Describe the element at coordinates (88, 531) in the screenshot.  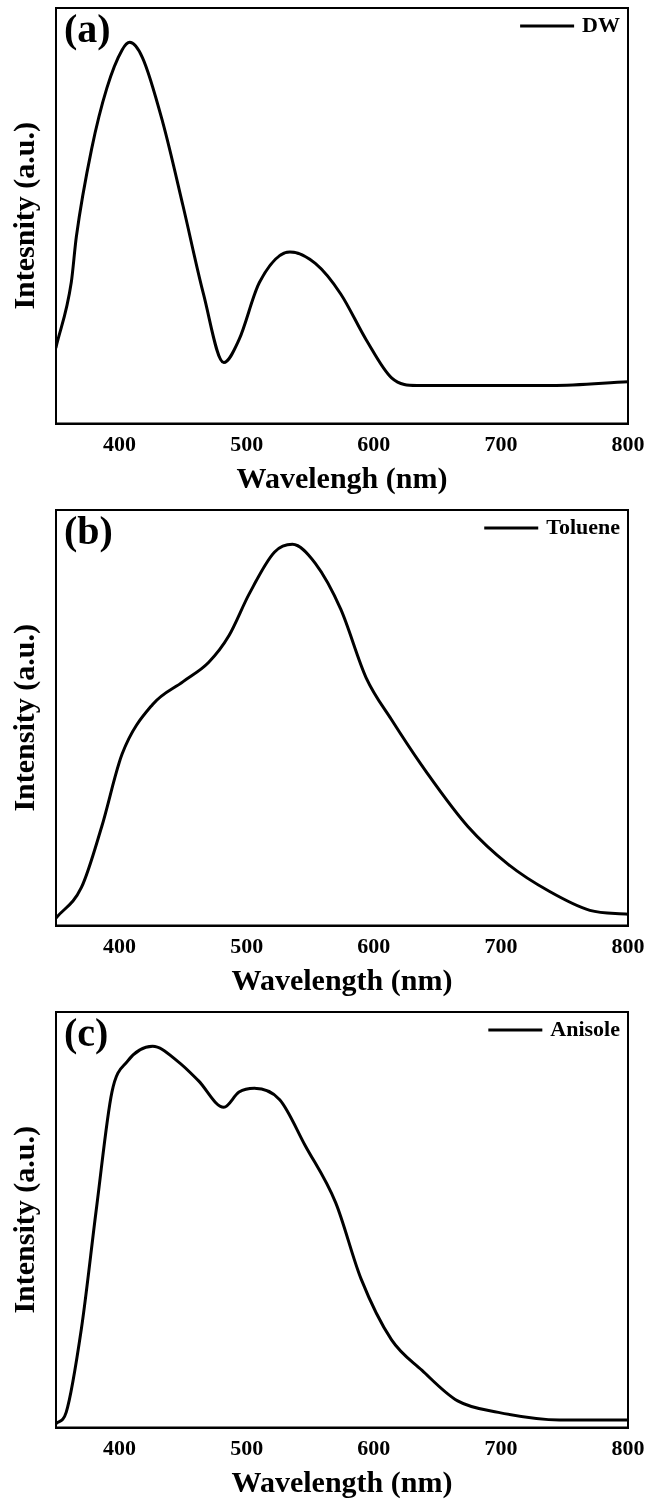
I see `annotation: (b)` at that location.